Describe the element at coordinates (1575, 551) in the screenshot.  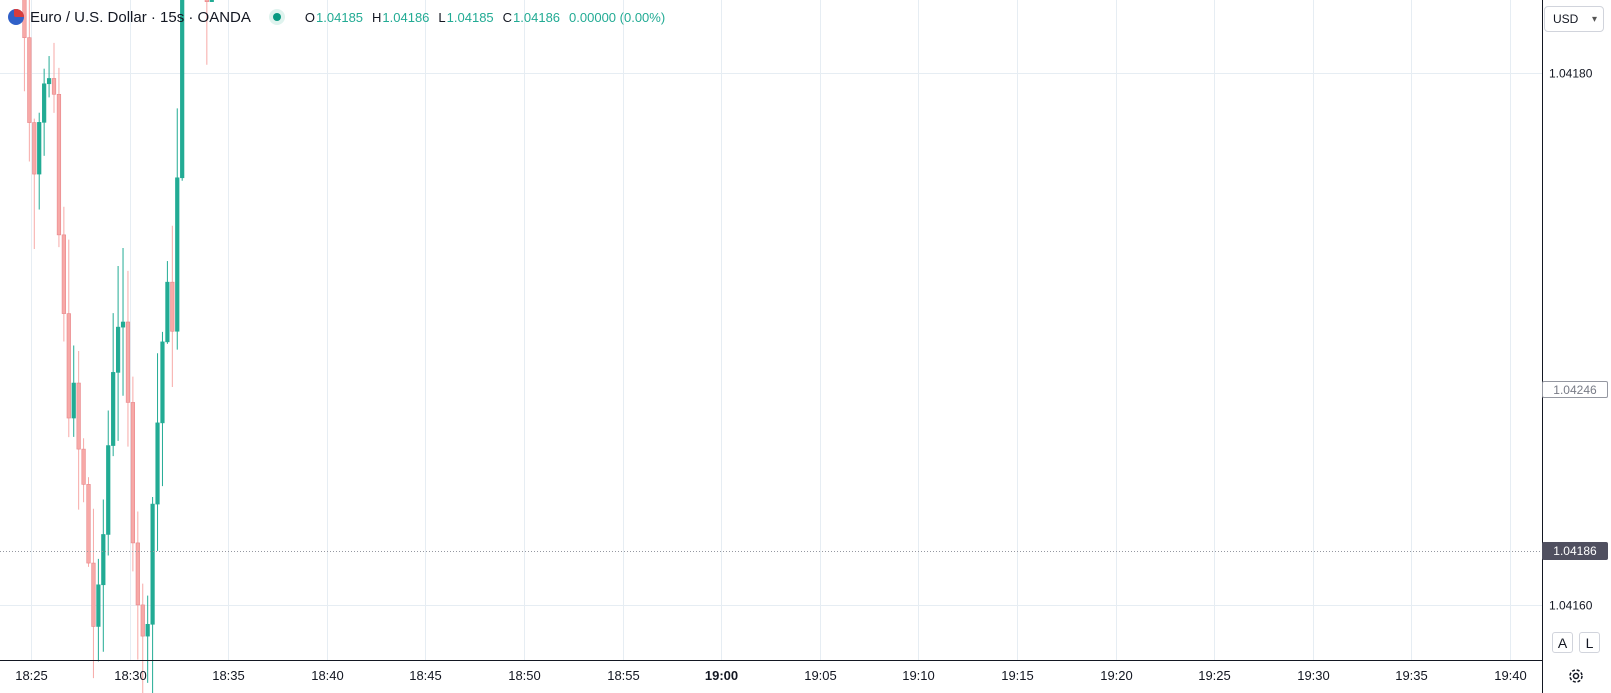
I see `current-price-label: 1.04186` at that location.